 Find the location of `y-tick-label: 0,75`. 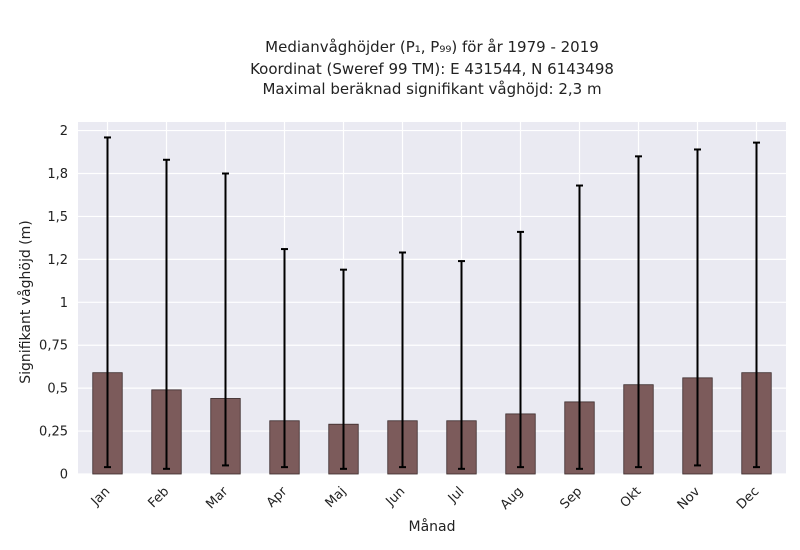

y-tick-label: 0,75 is located at coordinates (53, 346).